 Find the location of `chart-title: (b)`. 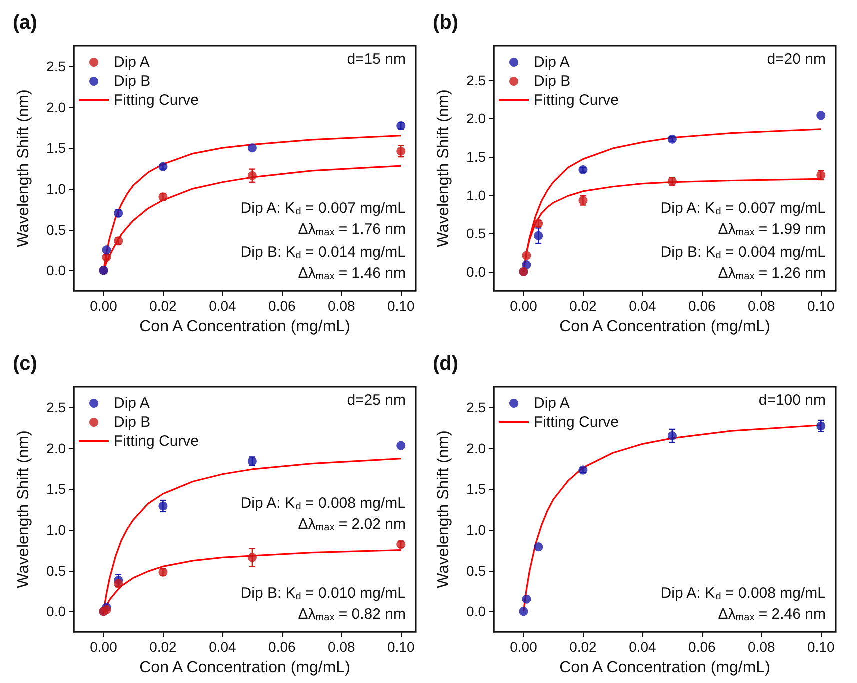

chart-title: (b) is located at coordinates (446, 23).